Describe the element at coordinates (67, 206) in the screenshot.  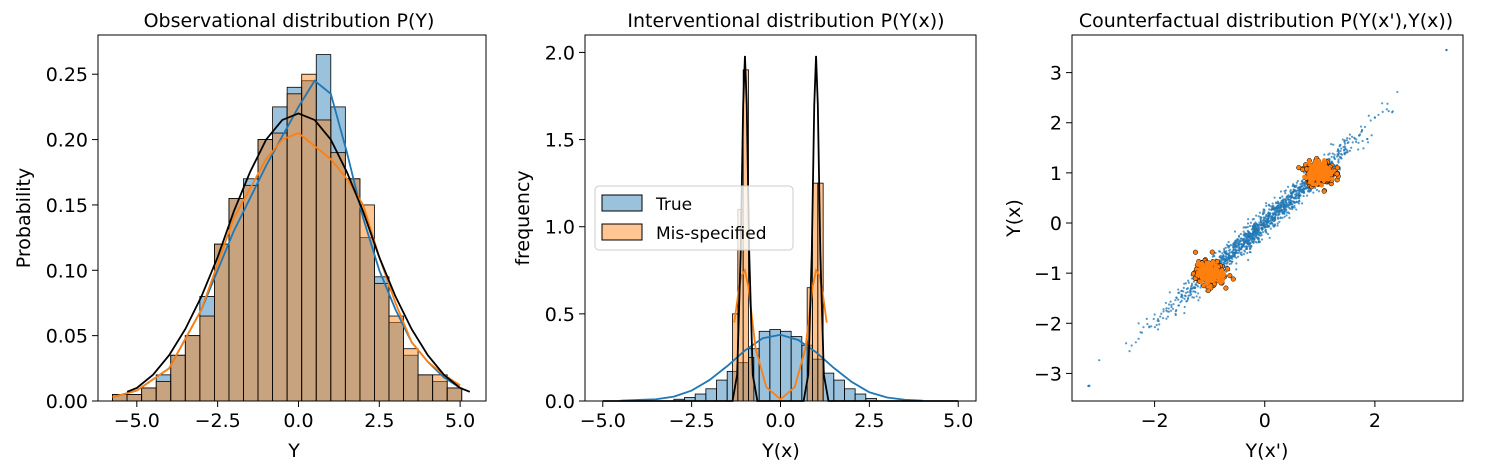
I see `y-tick-label-observational: 0.15` at that location.